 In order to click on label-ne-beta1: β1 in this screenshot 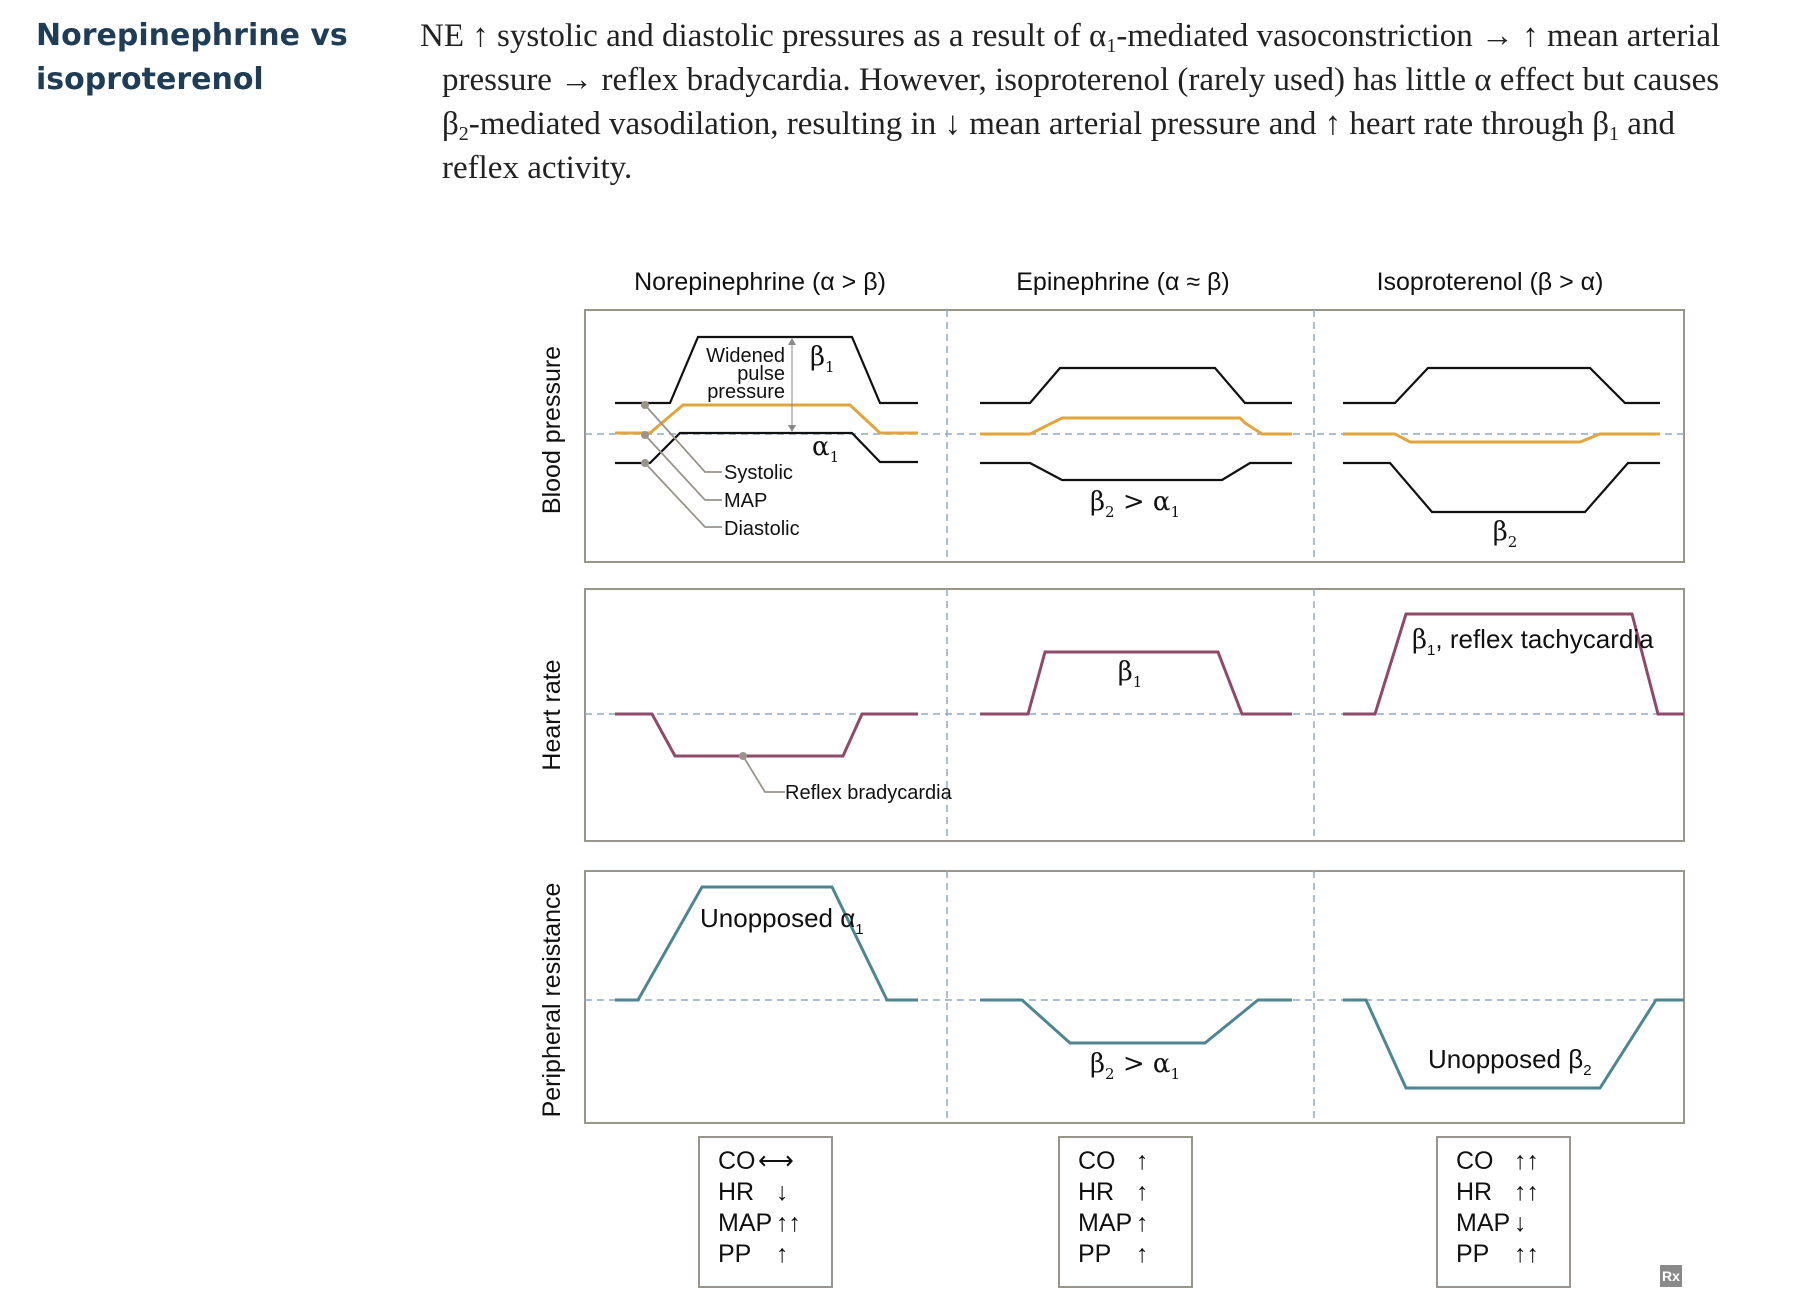, I will do `click(822, 359)`.